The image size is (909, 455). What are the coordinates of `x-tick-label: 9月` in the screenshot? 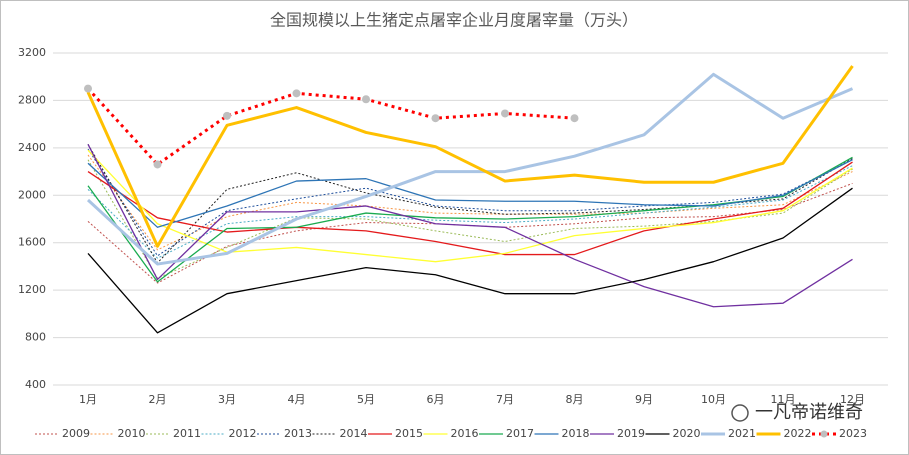 It's located at (644, 399).